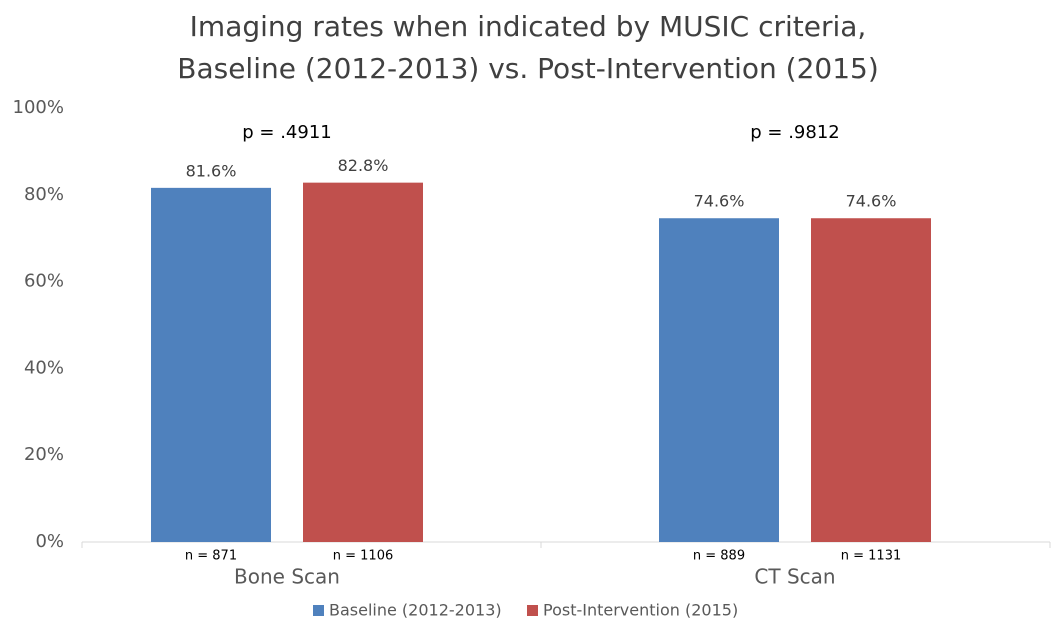 Image resolution: width=1055 pixels, height=626 pixels. What do you see at coordinates (640, 610) in the screenshot?
I see `legend-label: Post-Intervention (2015)` at bounding box center [640, 610].